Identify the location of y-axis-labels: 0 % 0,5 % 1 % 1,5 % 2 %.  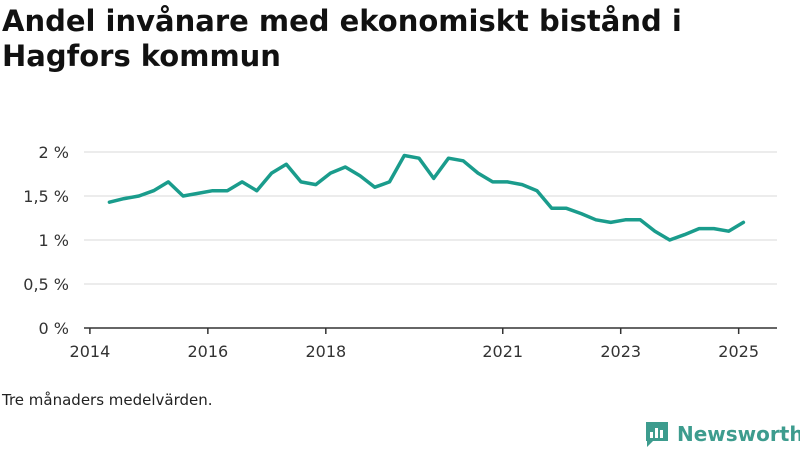
(46, 240).